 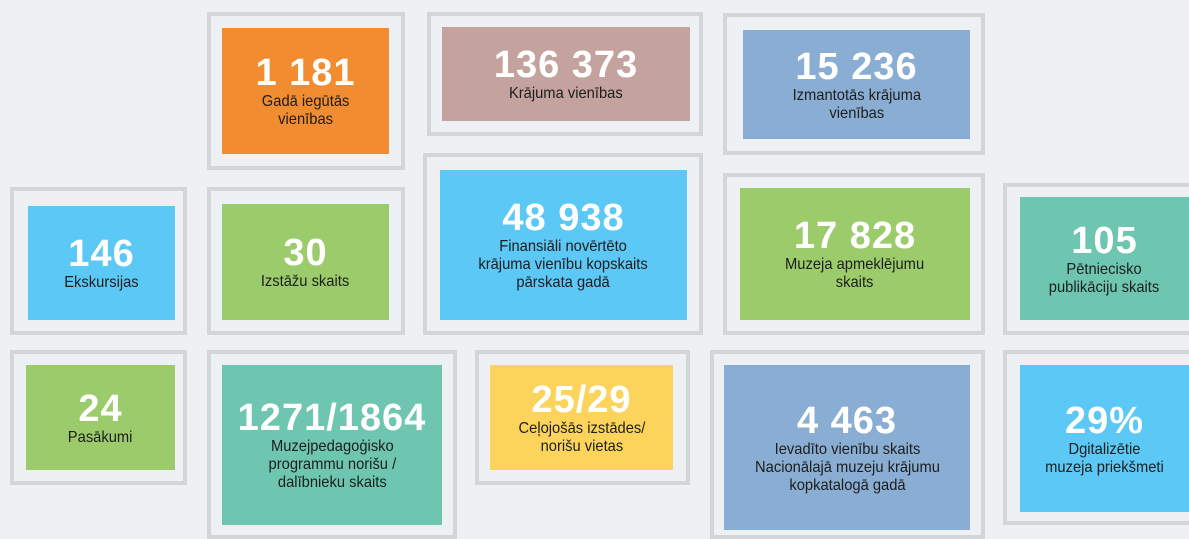 I want to click on stat-value: 136 373, so click(x=566, y=65).